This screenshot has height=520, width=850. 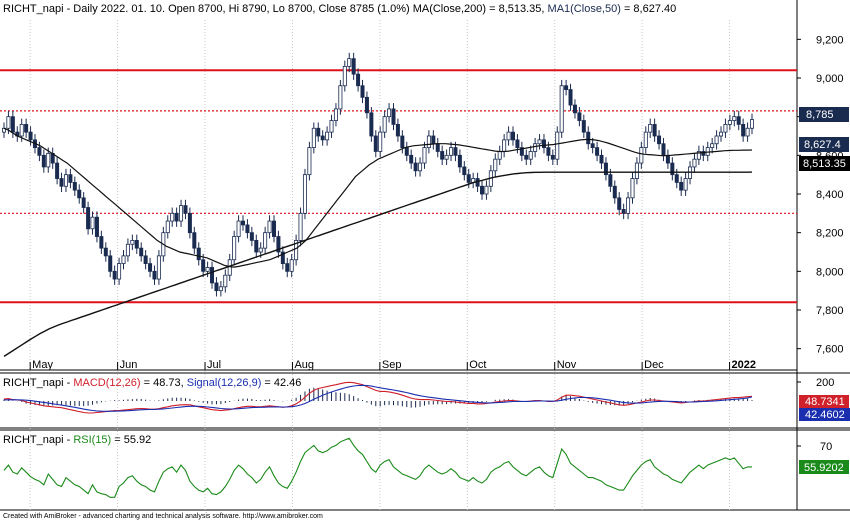 I want to click on signal-tag: 42.4602, so click(x=825, y=415).